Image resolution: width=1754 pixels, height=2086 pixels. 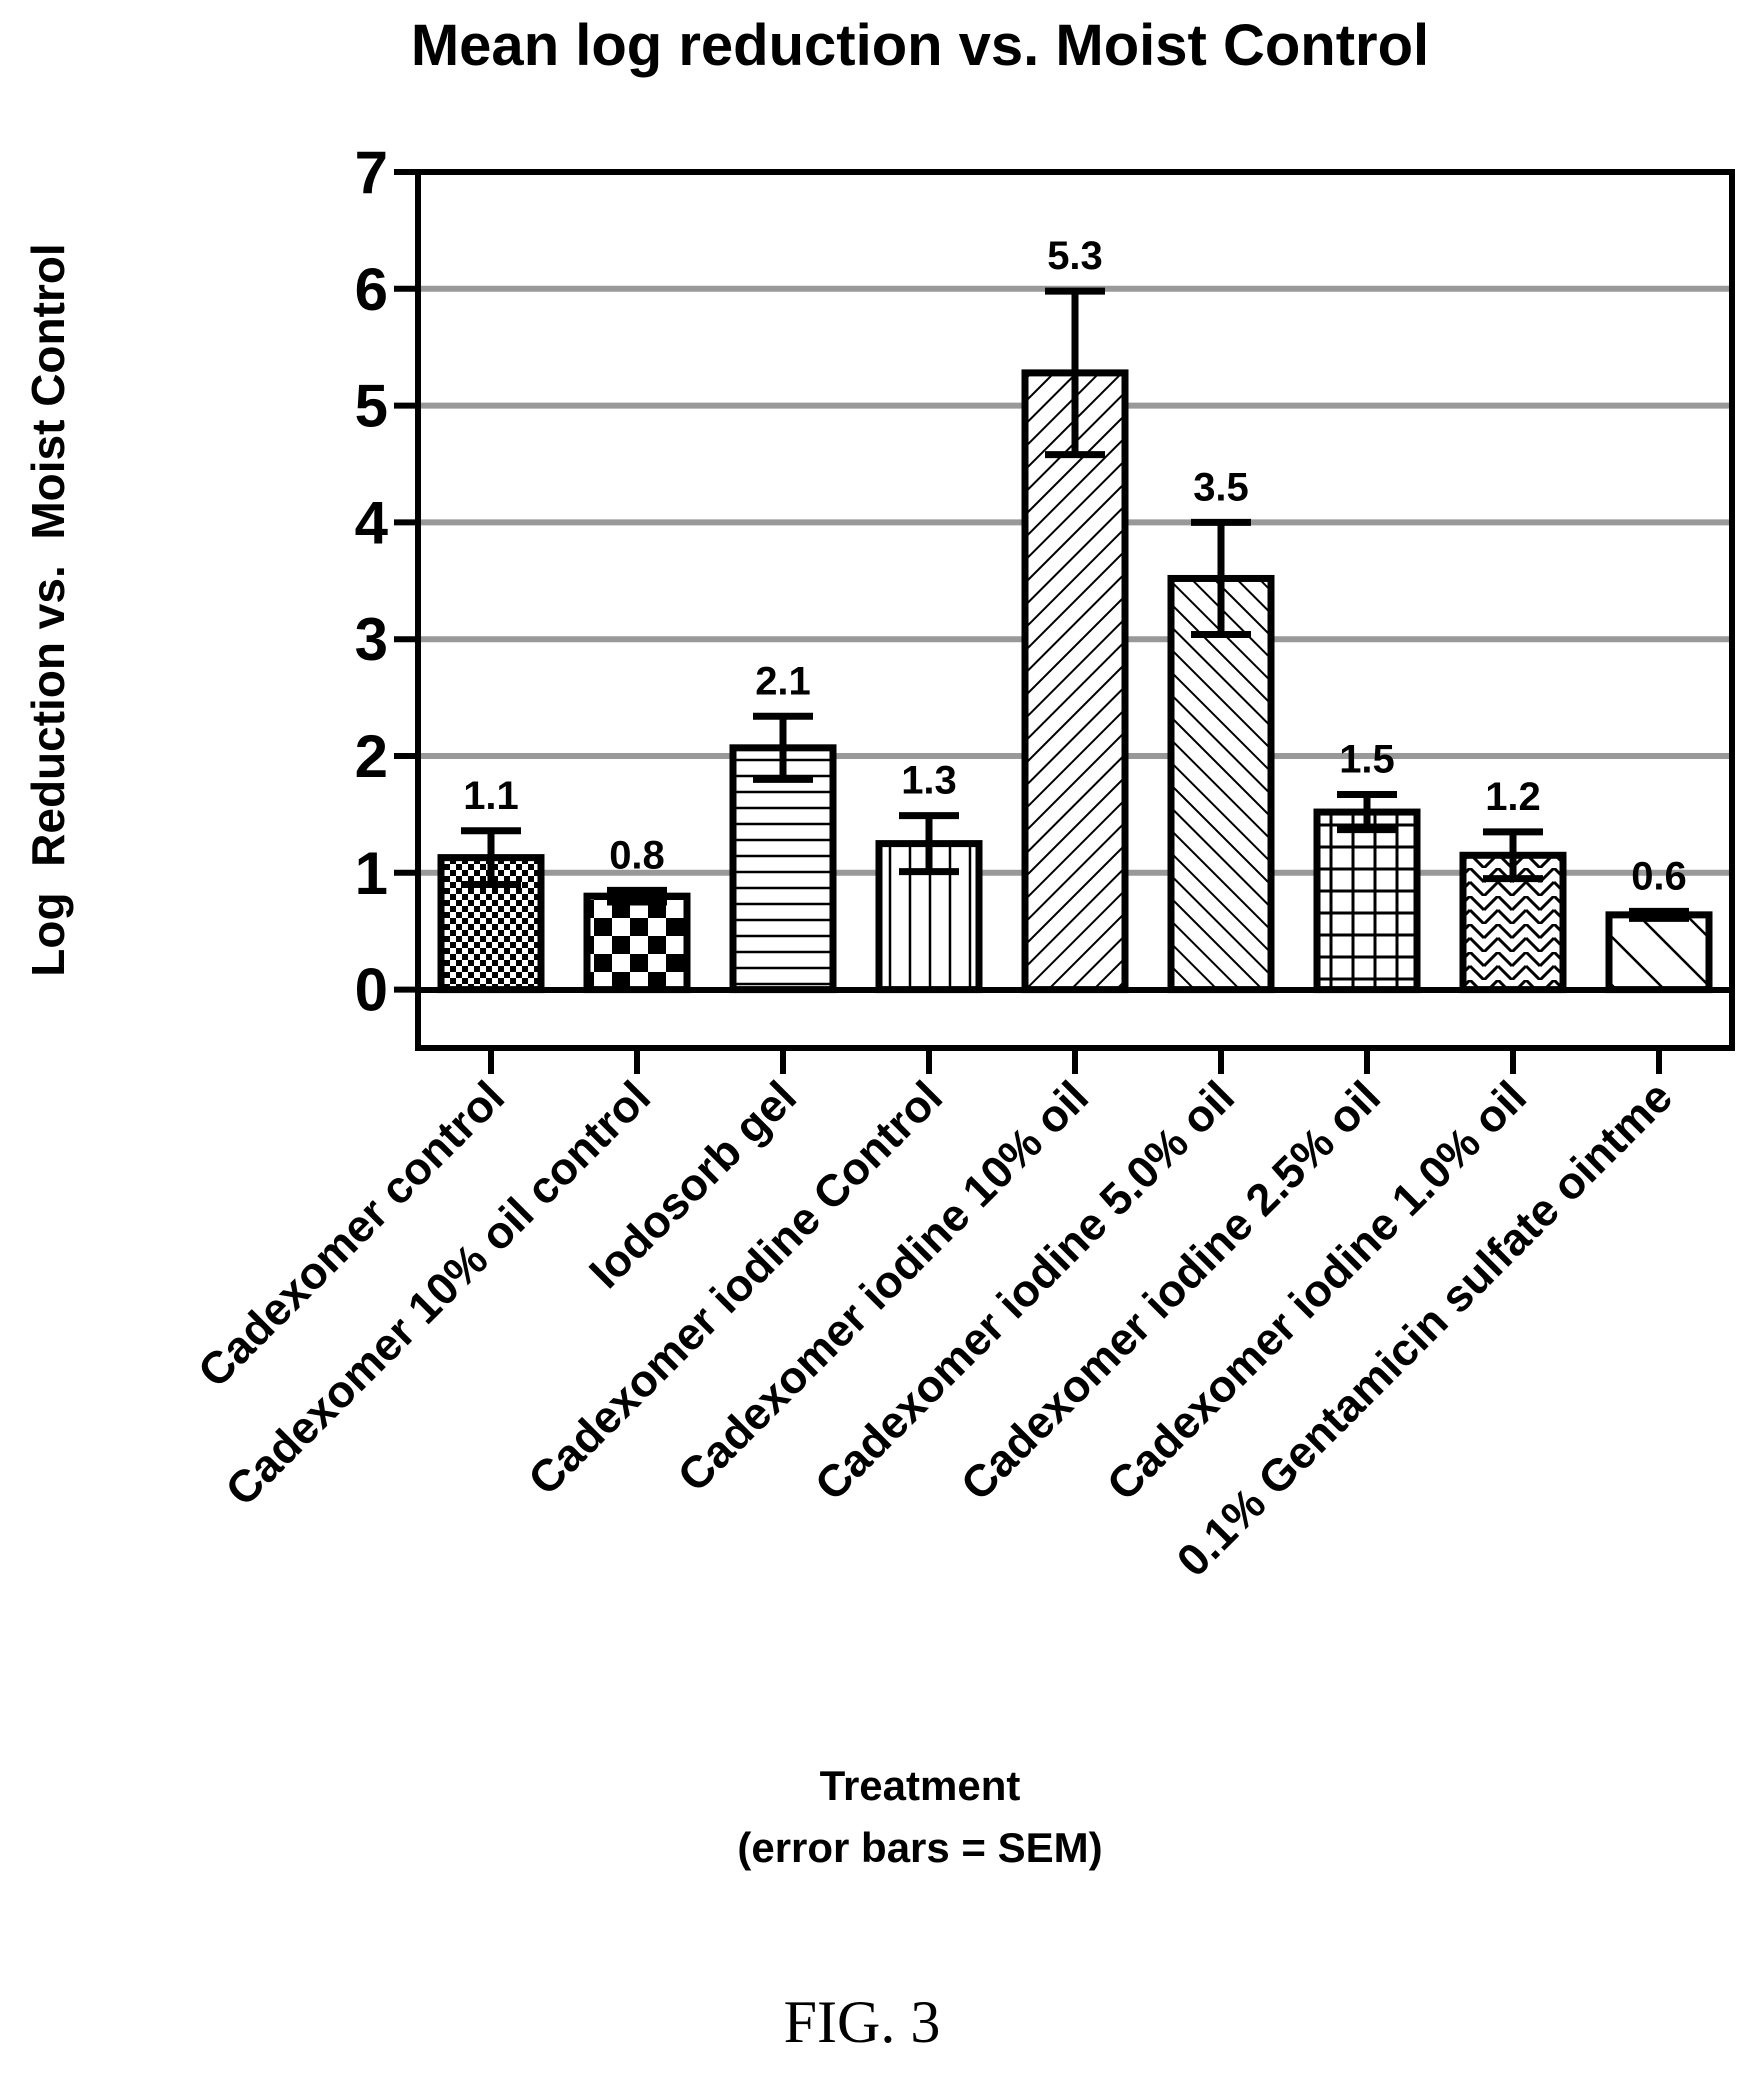 I want to click on y-tick-label: 6, so click(x=371, y=289).